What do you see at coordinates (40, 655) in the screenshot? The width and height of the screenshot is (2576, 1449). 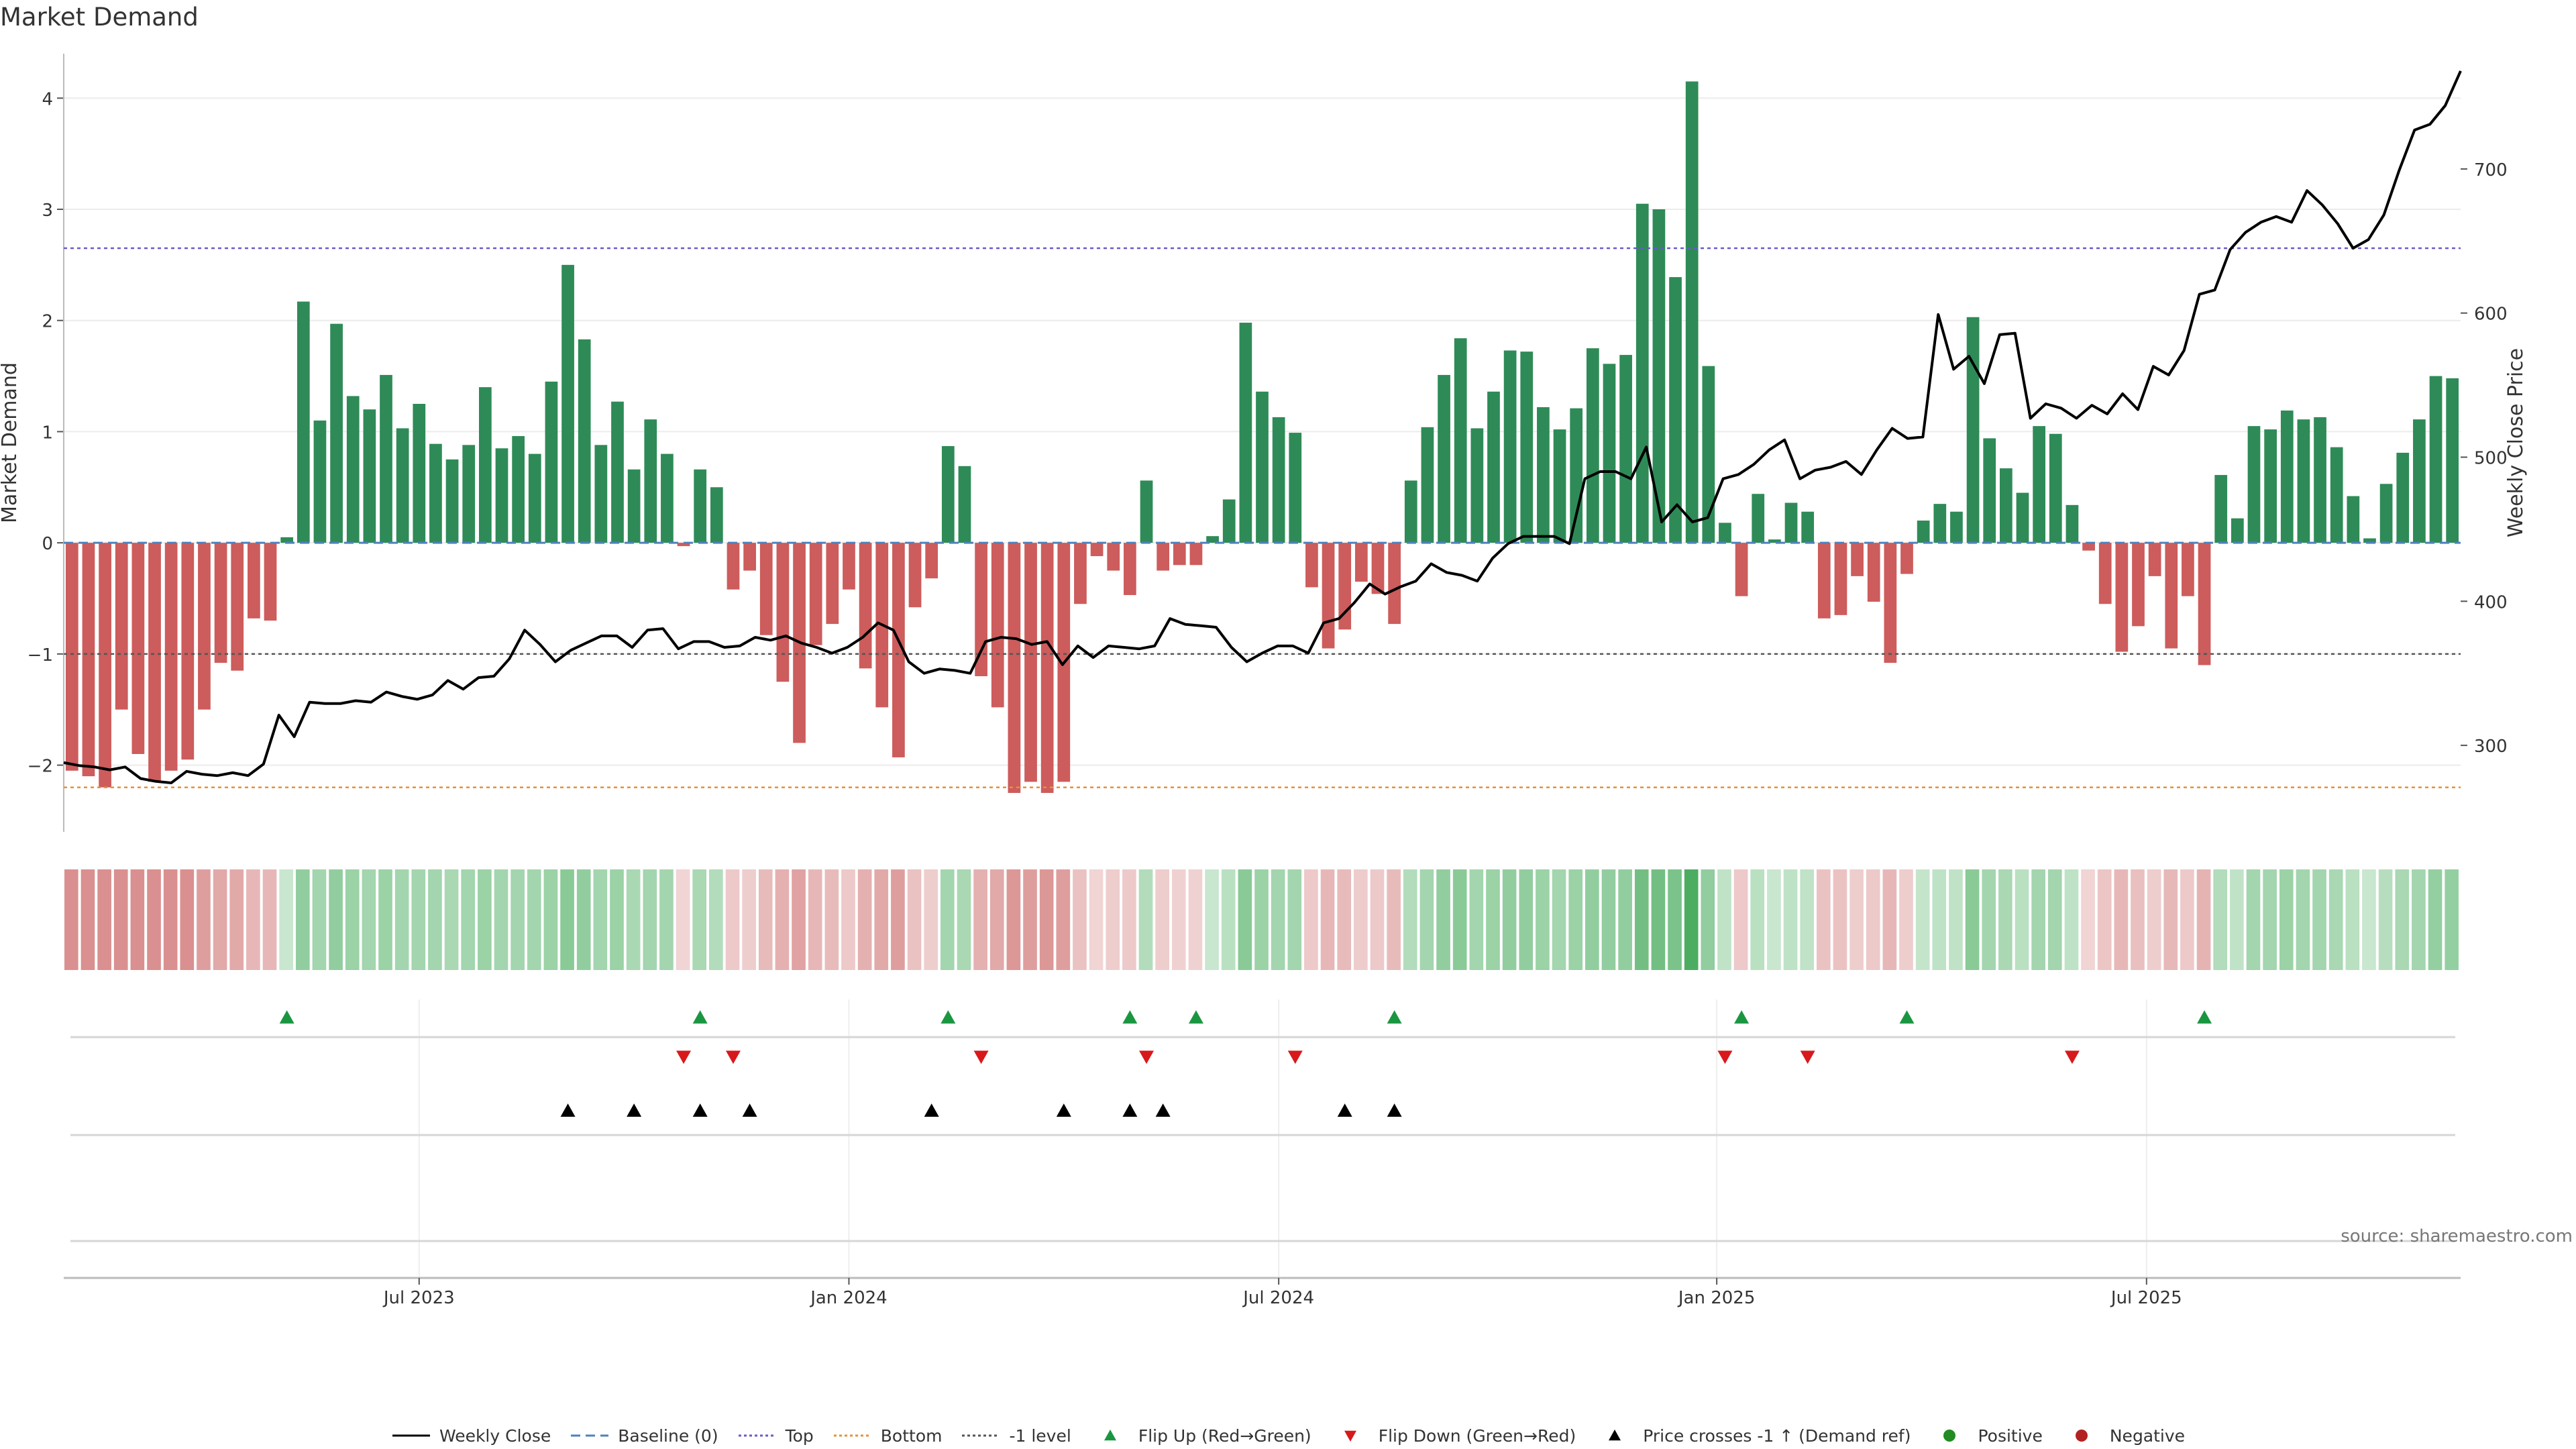 I see `y-tick-label: −1` at bounding box center [40, 655].